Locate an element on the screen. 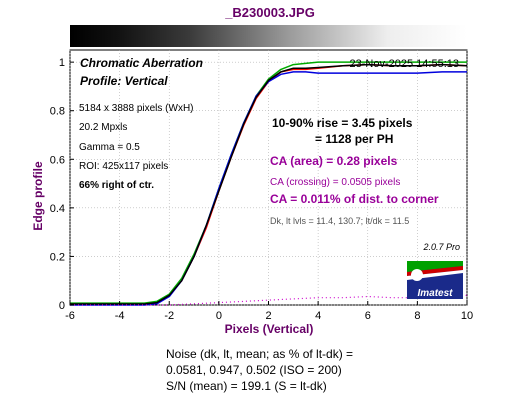  rise-result: 10-90% rise = 3.45 pixels is located at coordinates (342, 123).